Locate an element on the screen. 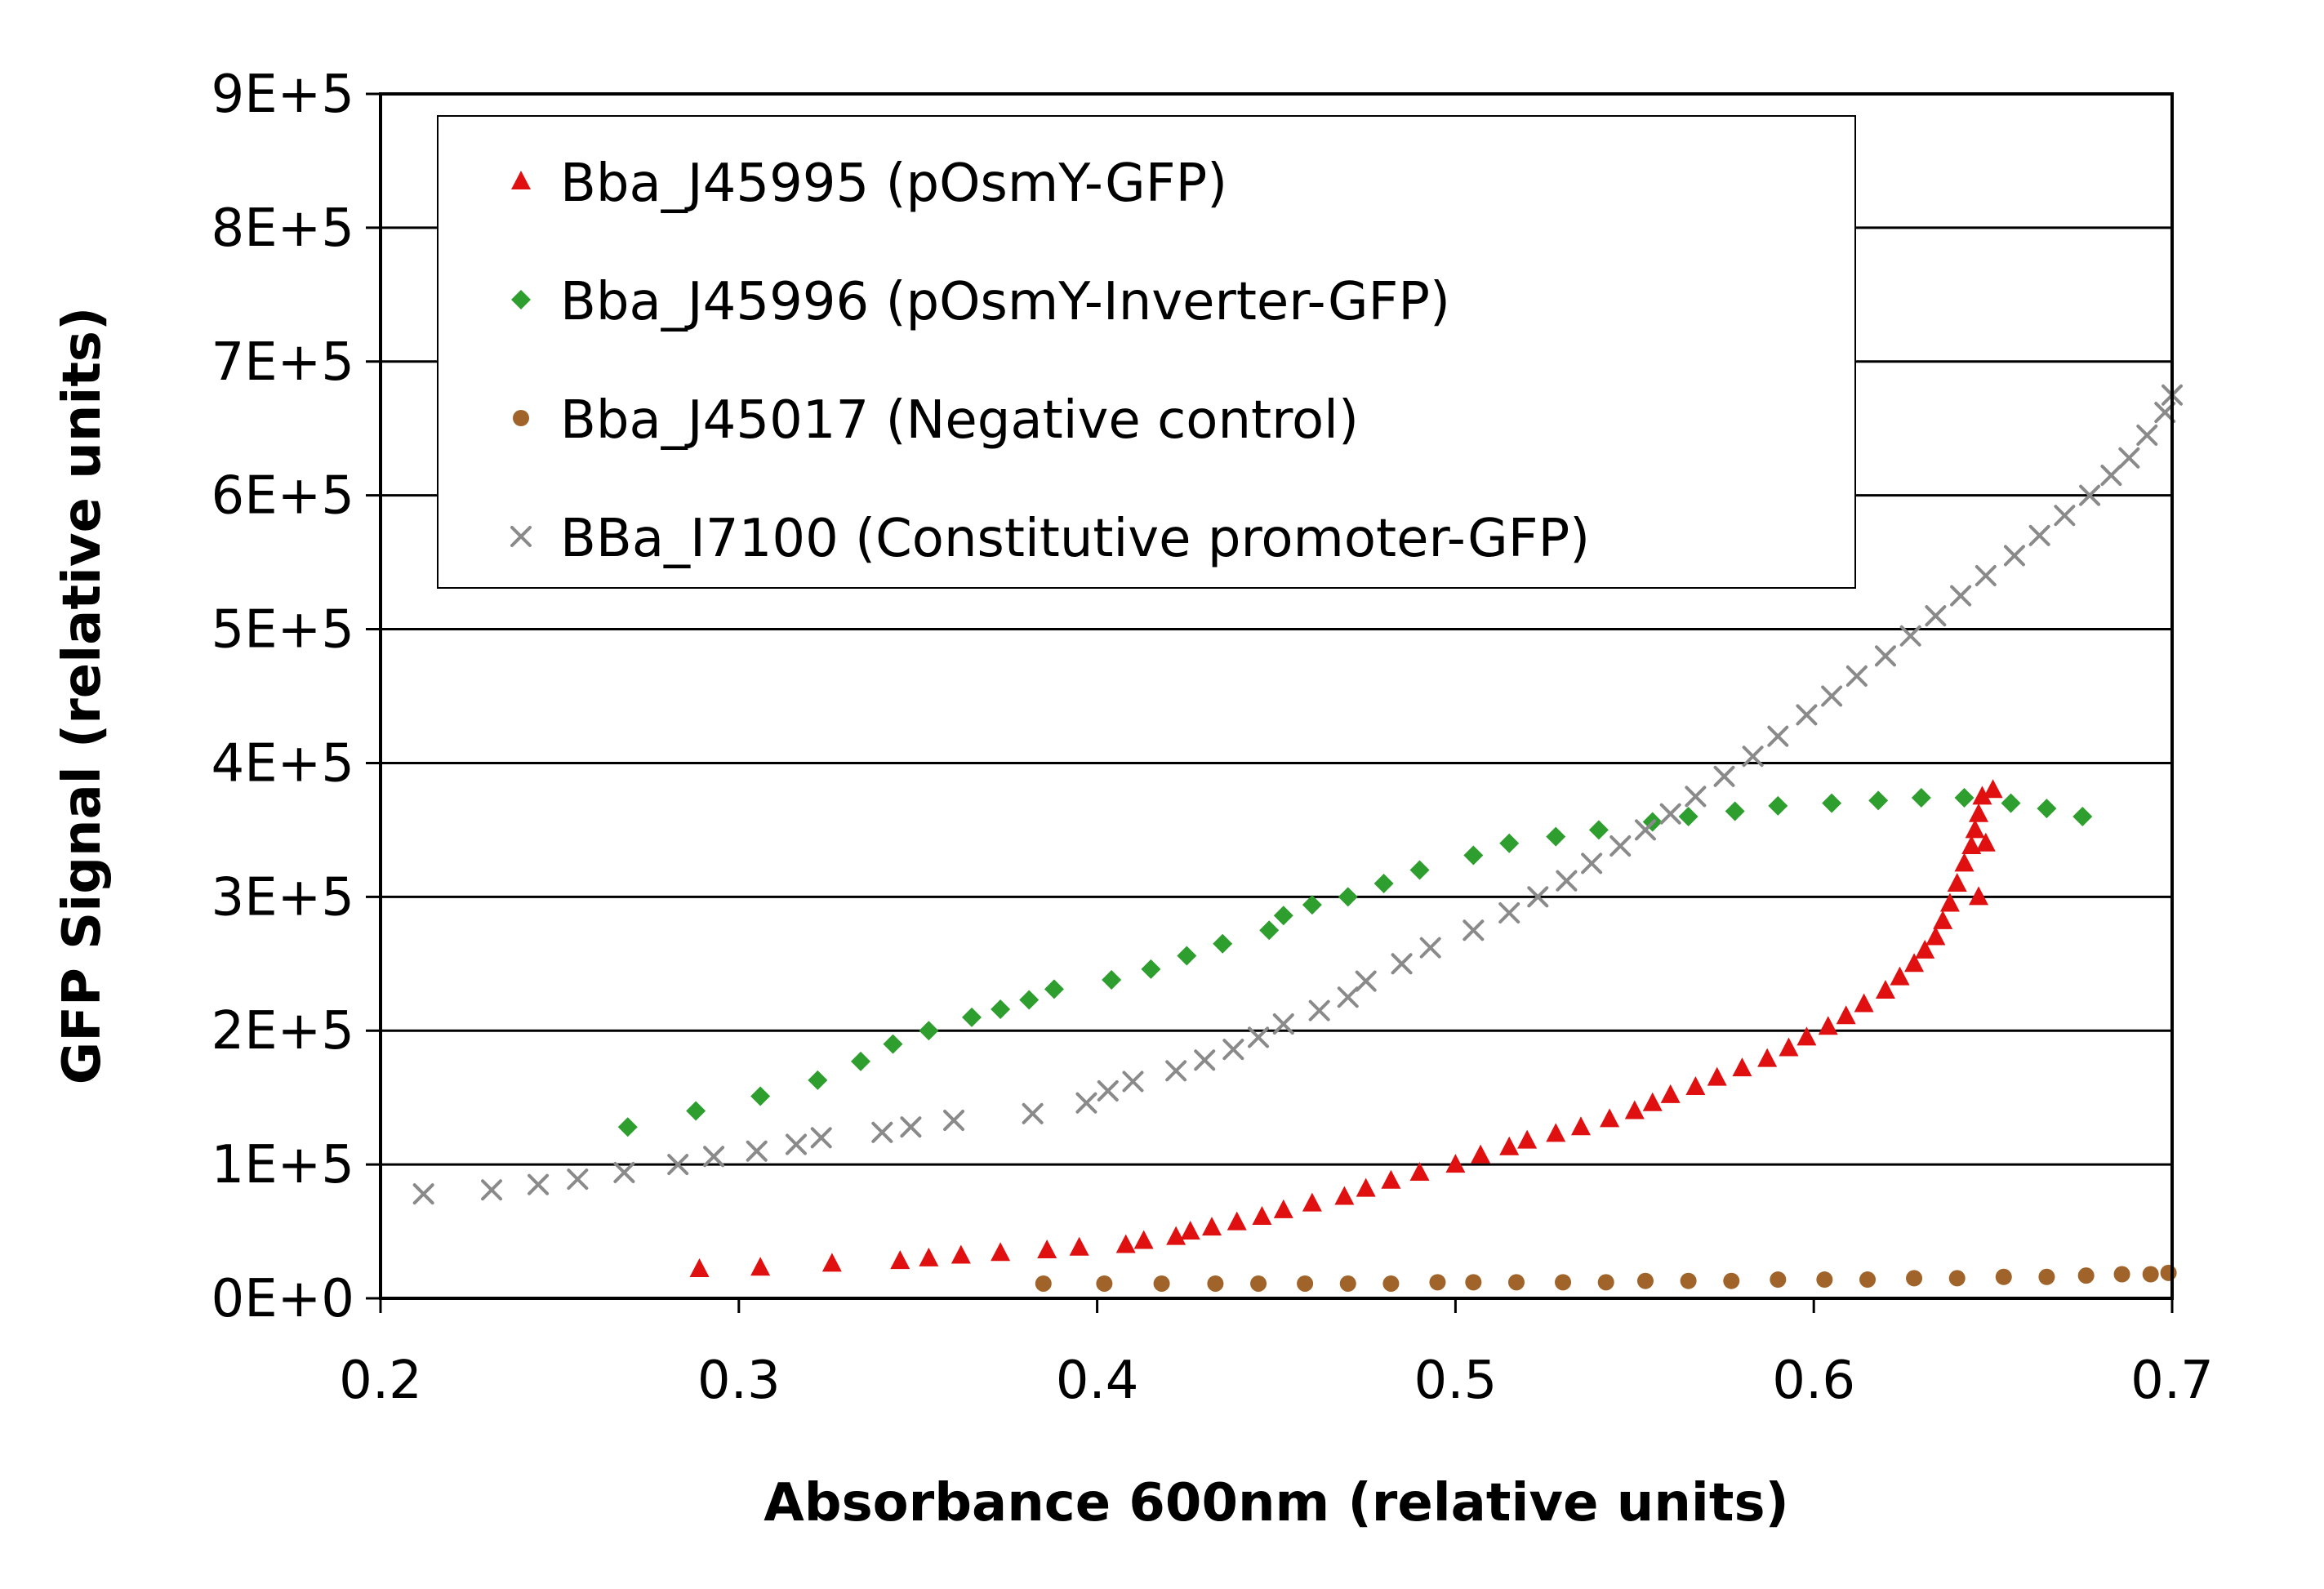 The width and height of the screenshot is (2324, 1589). y-tick-label: 7E+5 is located at coordinates (283, 362).